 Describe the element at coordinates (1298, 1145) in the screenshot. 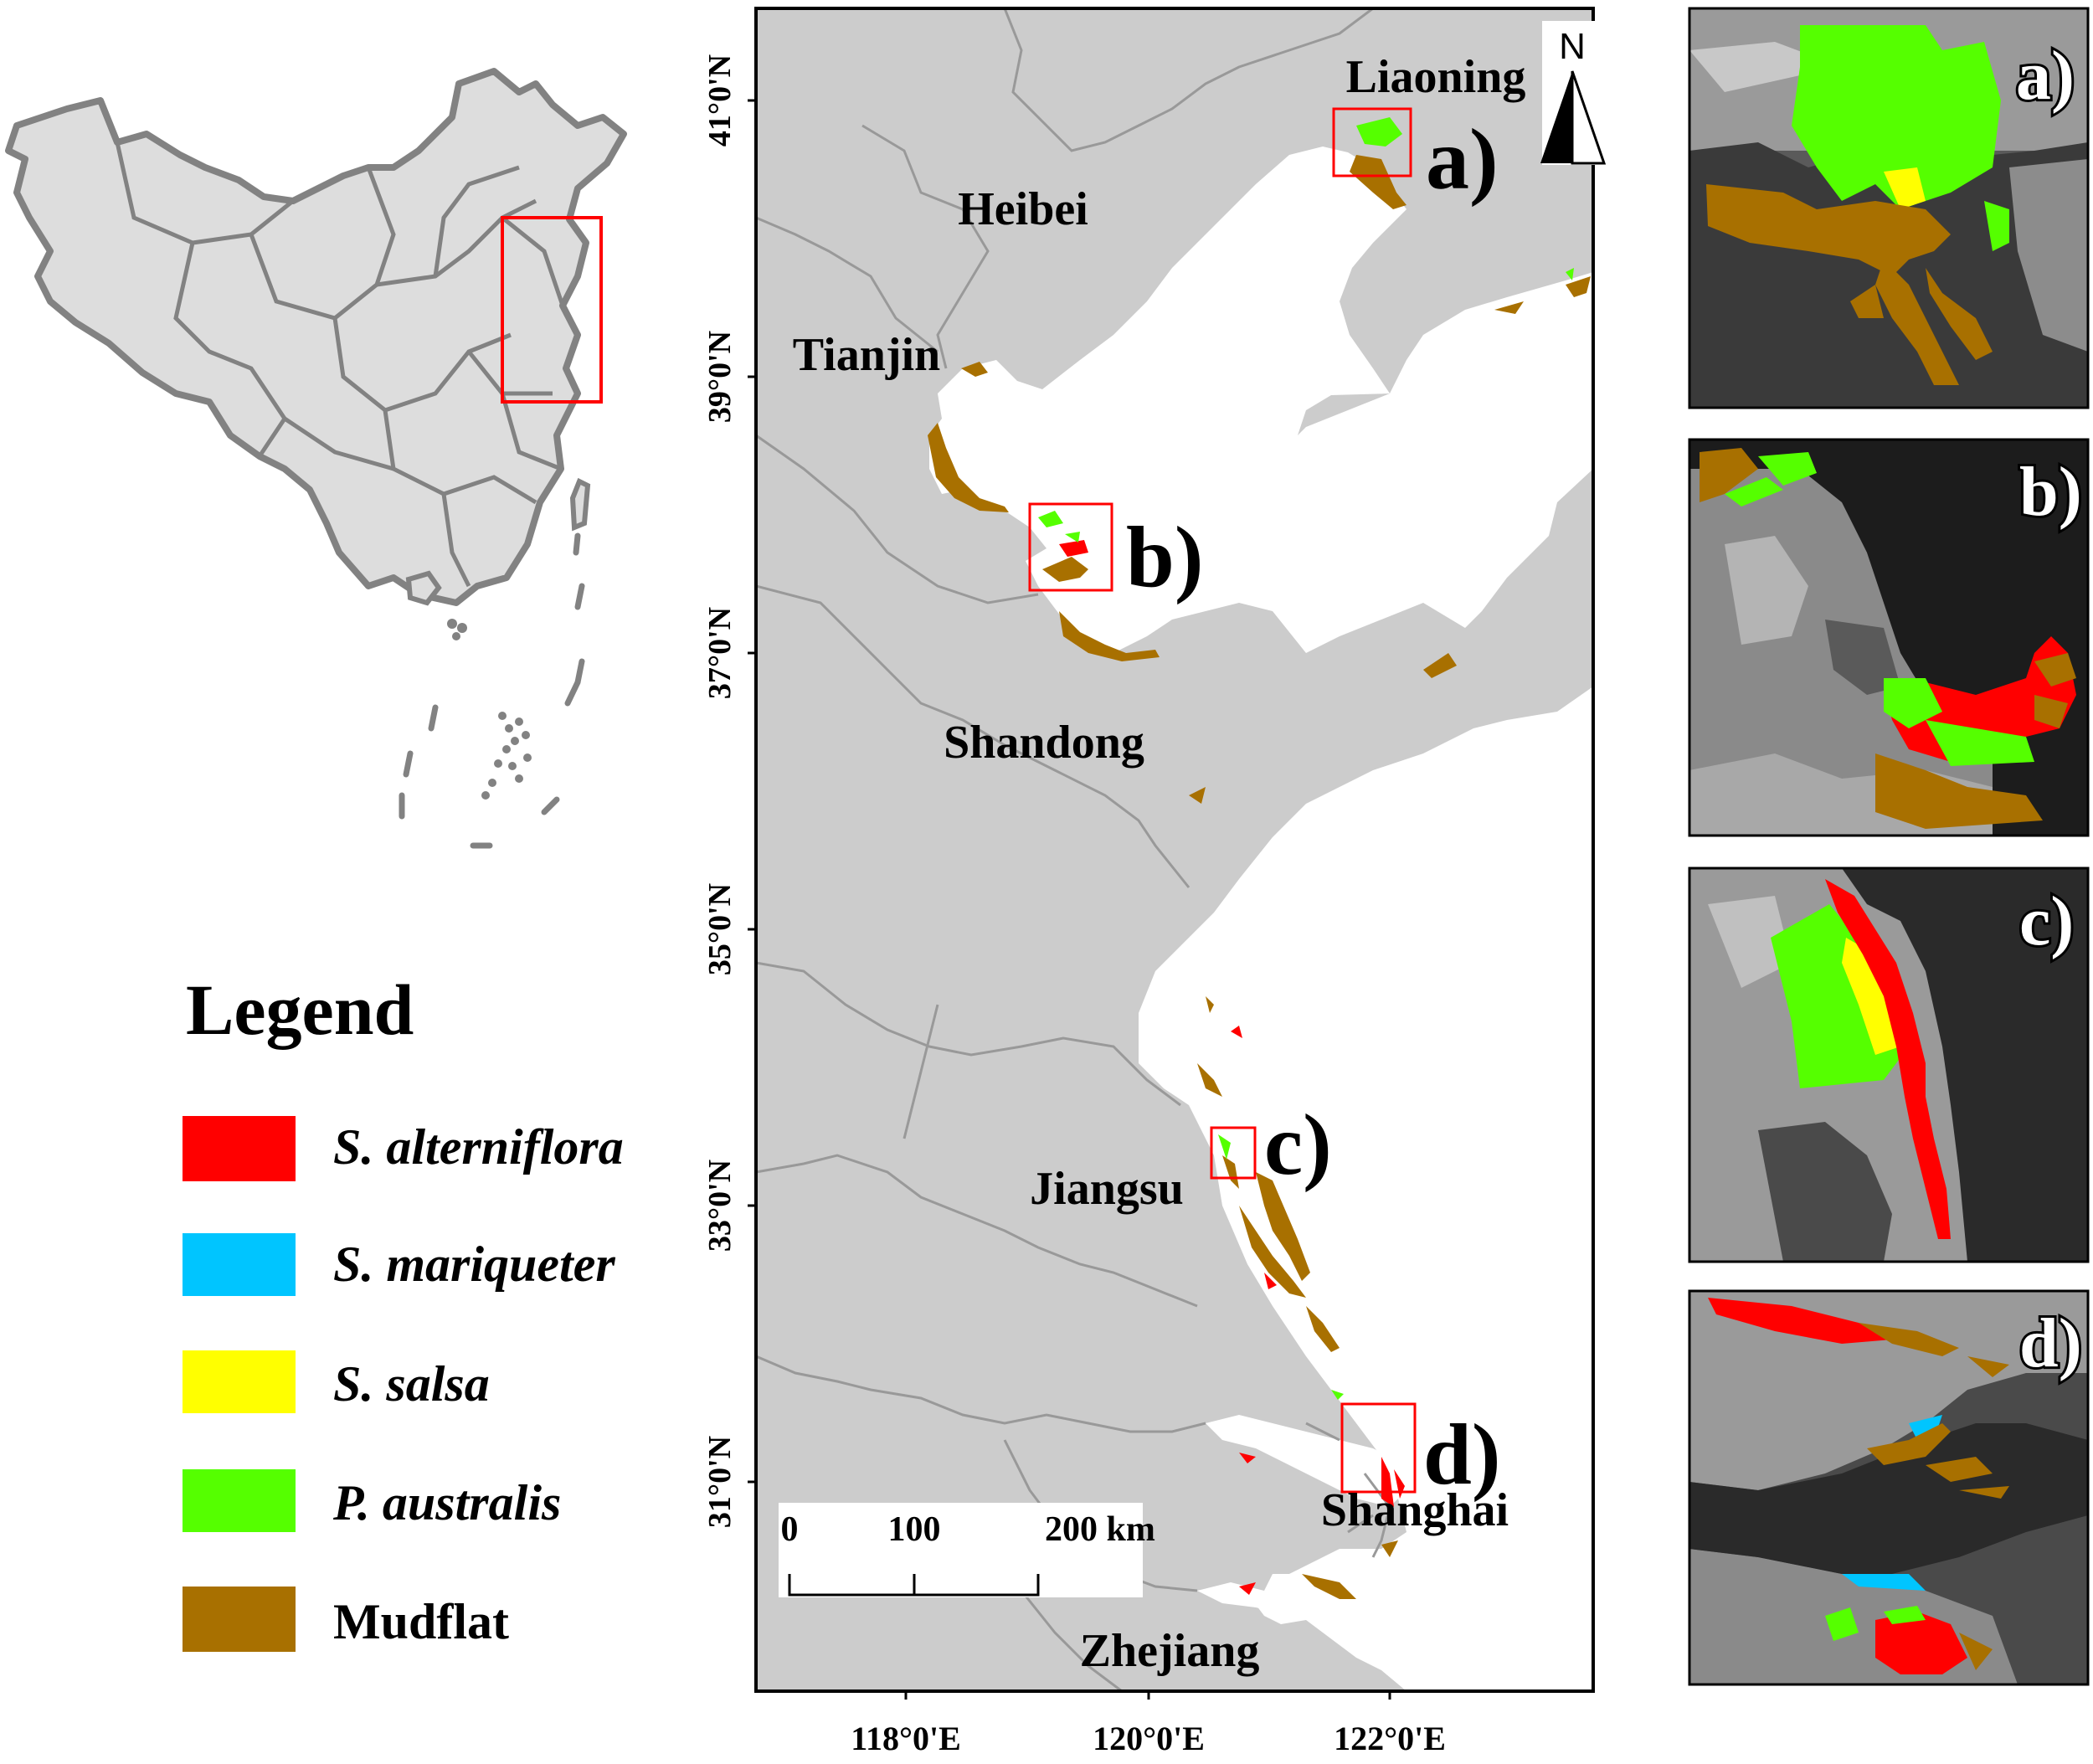

I see `site-label-c: c)` at that location.